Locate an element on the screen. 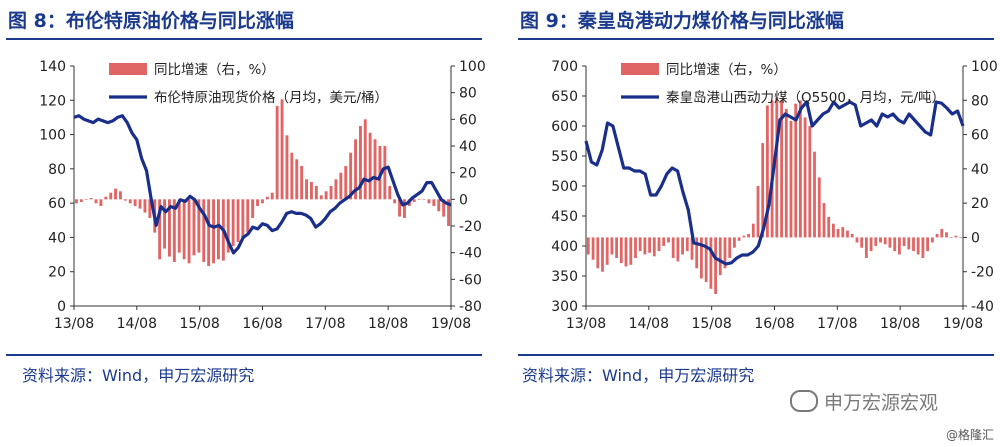 The image size is (1000, 447). coal-left-tick-label: 700 is located at coordinates (564, 67).